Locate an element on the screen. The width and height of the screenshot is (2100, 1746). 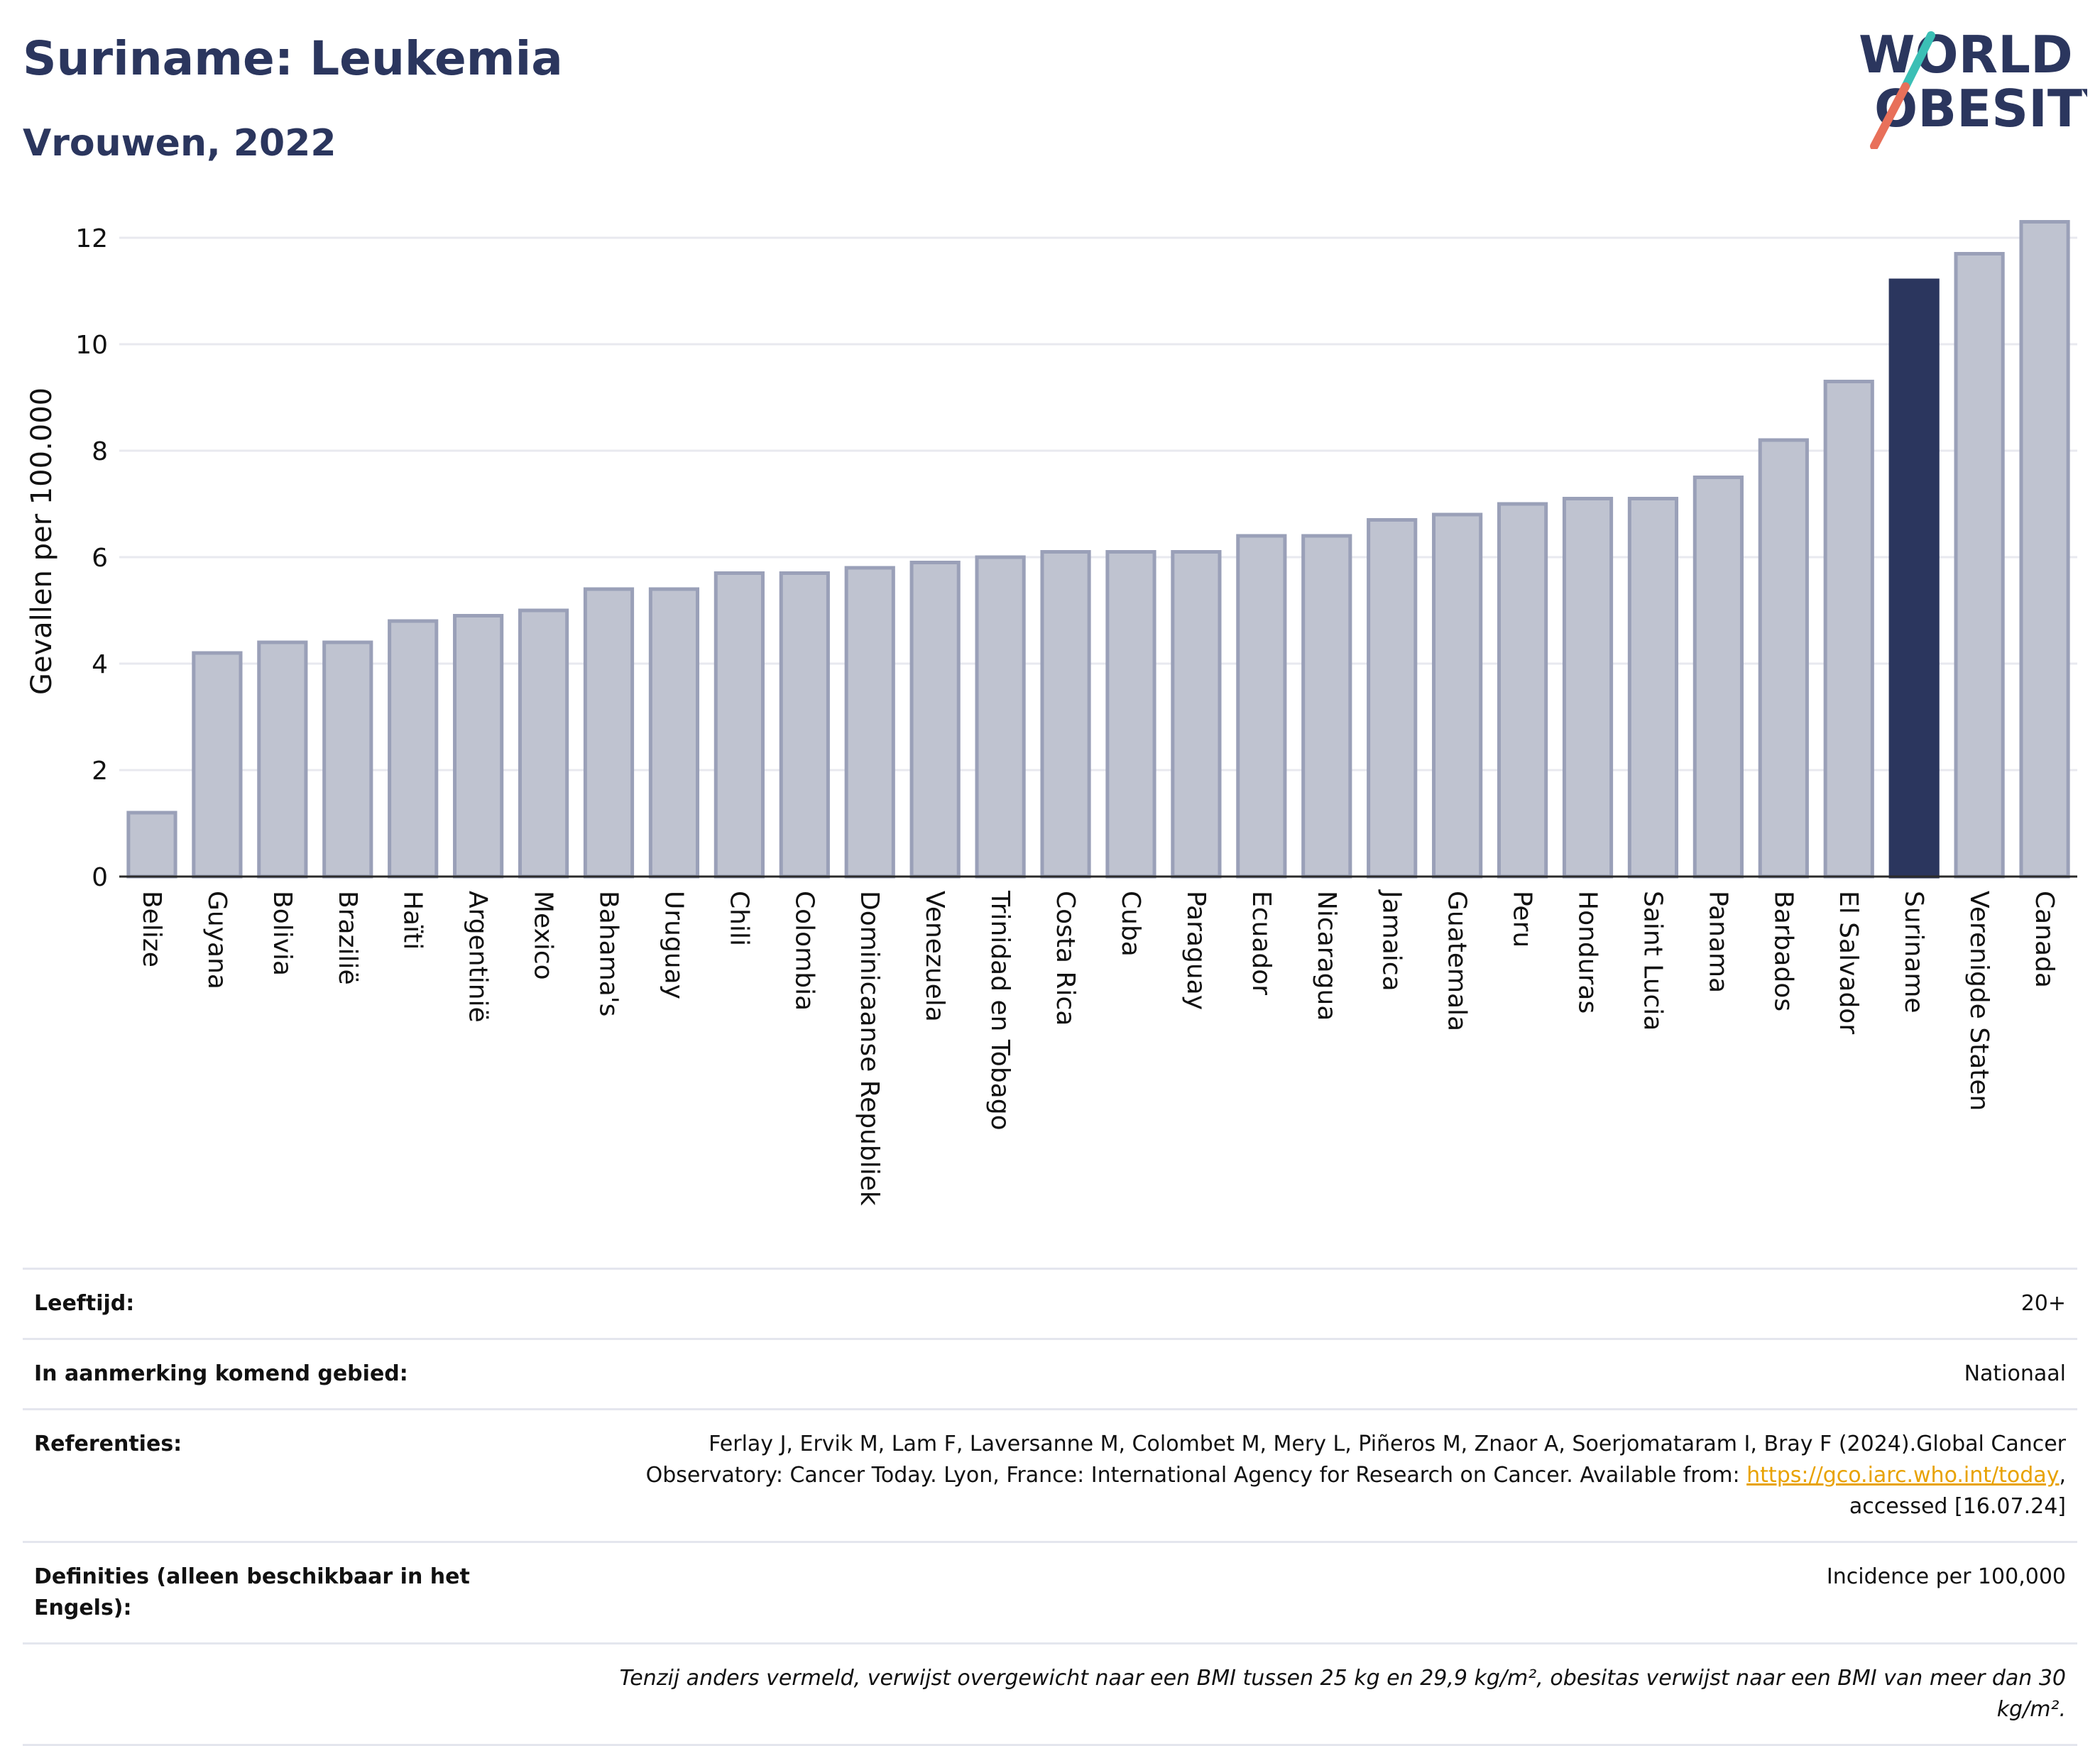
info-row-age: Leeftijd: 20+ is located at coordinates (1050, 1303).